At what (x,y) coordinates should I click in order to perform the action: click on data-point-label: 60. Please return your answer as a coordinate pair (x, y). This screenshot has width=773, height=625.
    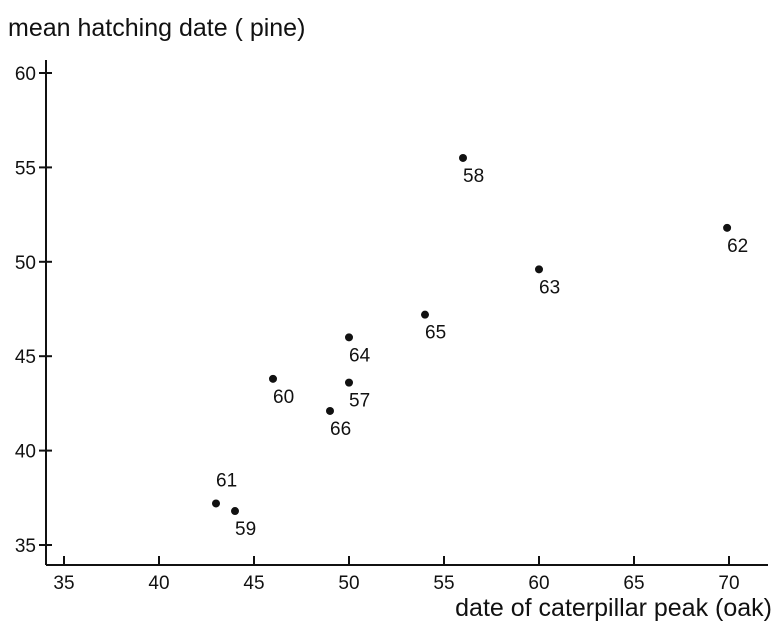
    Looking at the image, I should click on (283, 397).